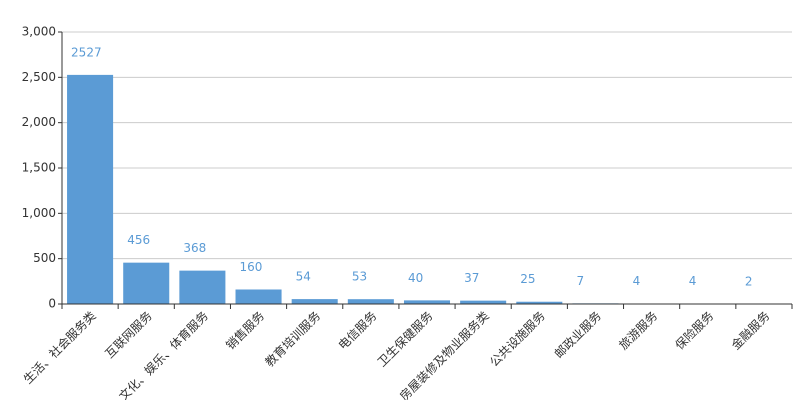 This screenshot has width=800, height=400. I want to click on y-tick-label: 1,000, so click(39, 213).